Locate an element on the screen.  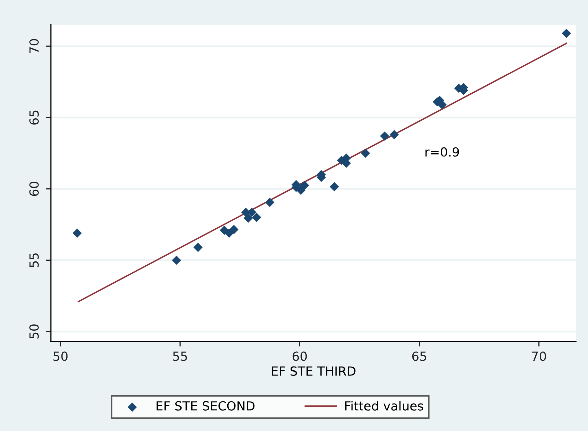
x-tick-label: 50 is located at coordinates (61, 357).